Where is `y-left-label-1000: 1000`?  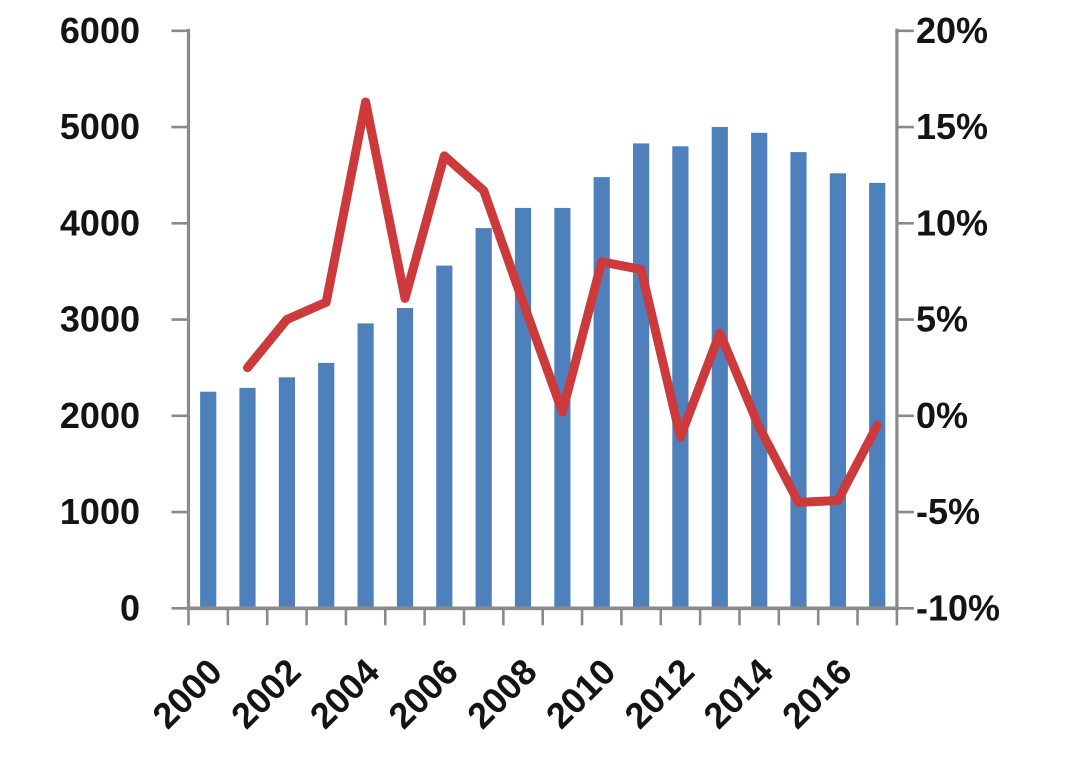
y-left-label-1000: 1000 is located at coordinates (100, 511).